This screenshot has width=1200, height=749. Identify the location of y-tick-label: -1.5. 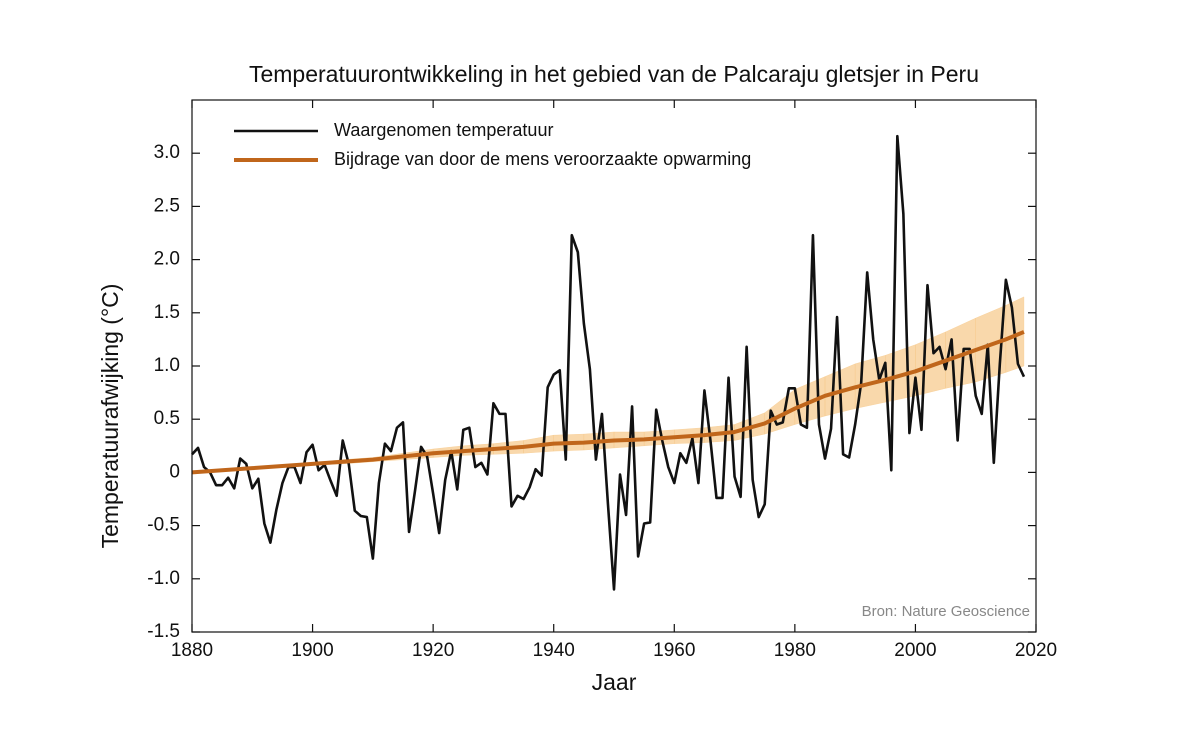
(163, 631).